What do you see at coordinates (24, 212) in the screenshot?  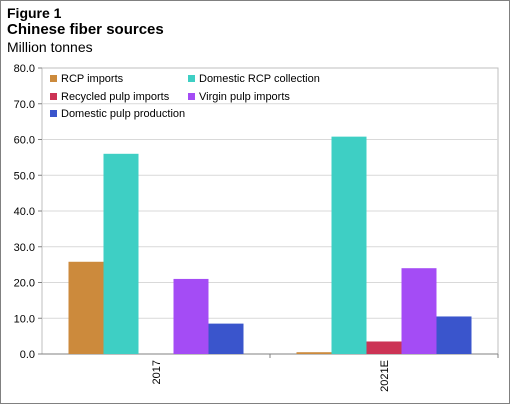 I see `y-tick-label: 40.0` at bounding box center [24, 212].